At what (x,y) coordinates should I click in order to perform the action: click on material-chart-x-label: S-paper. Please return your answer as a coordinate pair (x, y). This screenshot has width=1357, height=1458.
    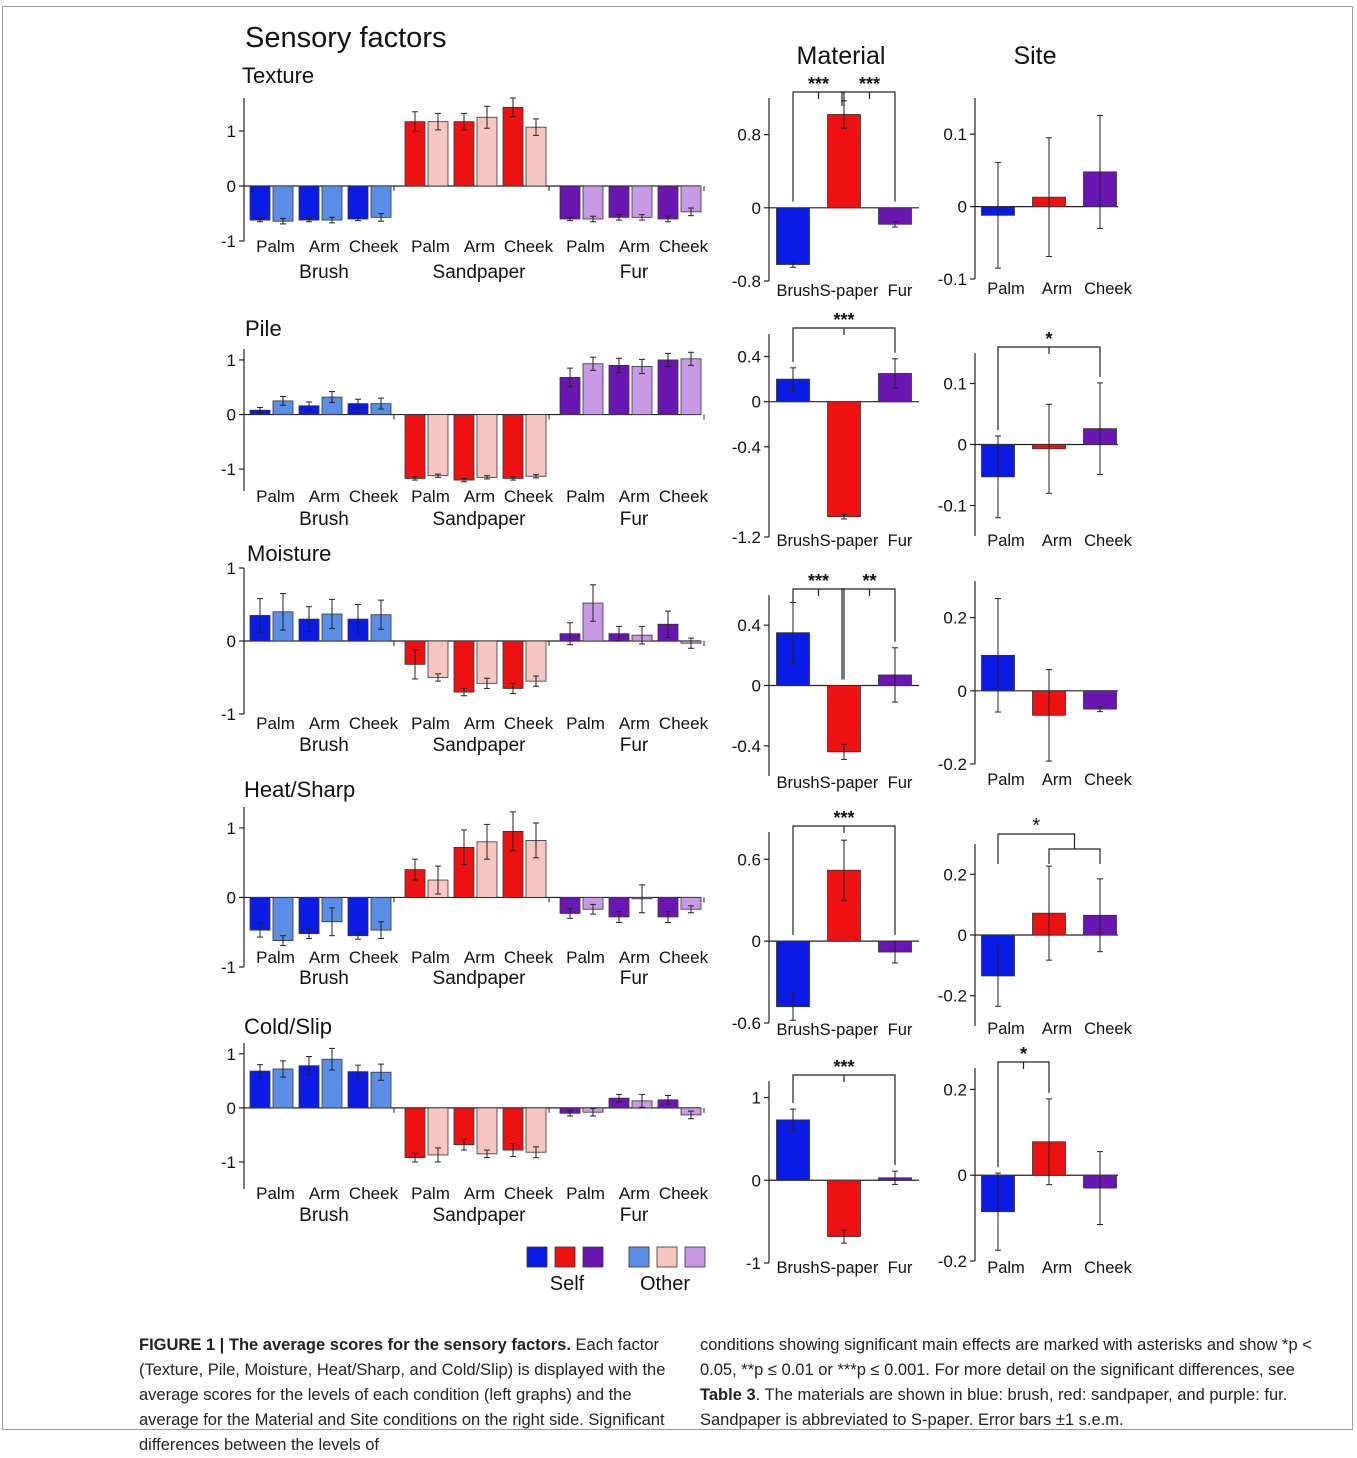
    Looking at the image, I should click on (849, 1030).